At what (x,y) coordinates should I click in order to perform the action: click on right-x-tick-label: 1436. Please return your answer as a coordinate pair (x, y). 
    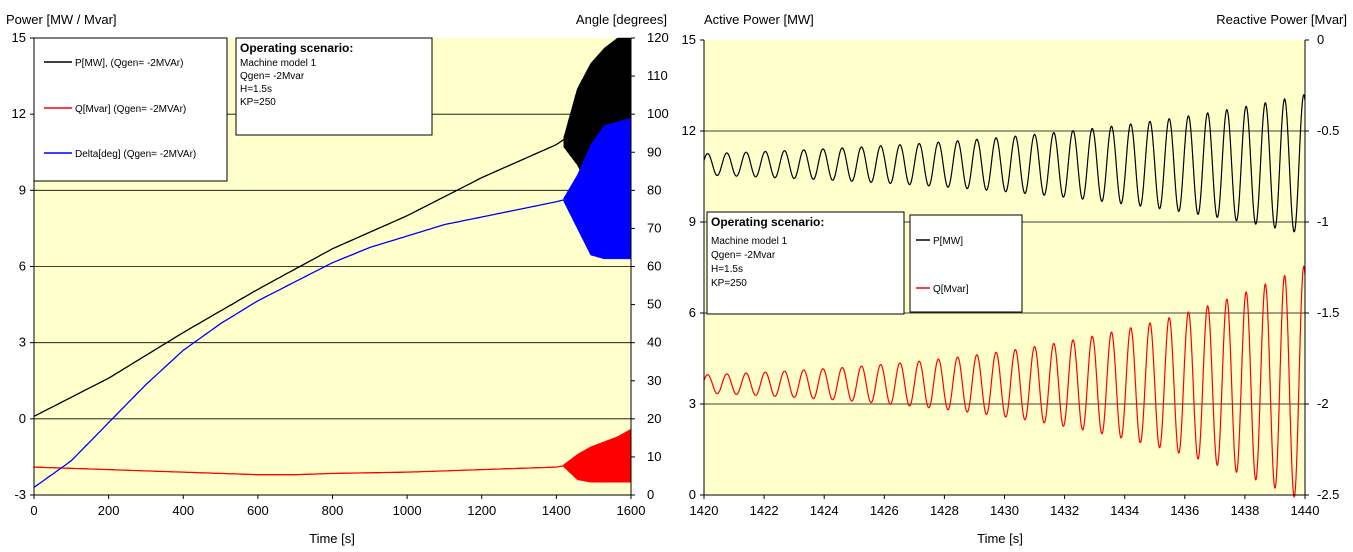
    Looking at the image, I should click on (1184, 510).